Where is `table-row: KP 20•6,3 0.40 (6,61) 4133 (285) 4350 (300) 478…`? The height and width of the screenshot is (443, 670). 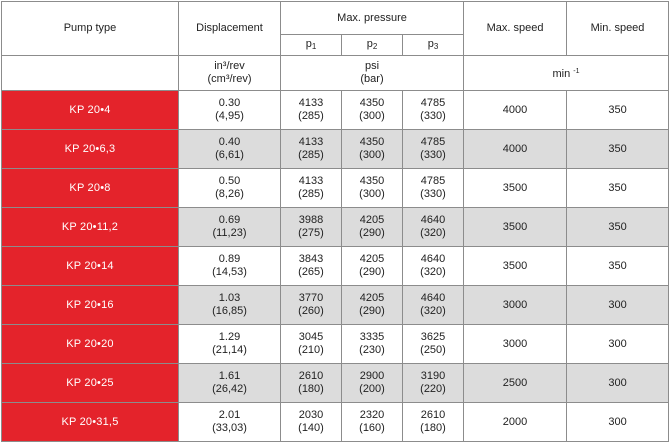
table-row: KP 20•6,3 0.40 (6,61) 4133 (285) 4350 (300) 478… is located at coordinates (335, 149).